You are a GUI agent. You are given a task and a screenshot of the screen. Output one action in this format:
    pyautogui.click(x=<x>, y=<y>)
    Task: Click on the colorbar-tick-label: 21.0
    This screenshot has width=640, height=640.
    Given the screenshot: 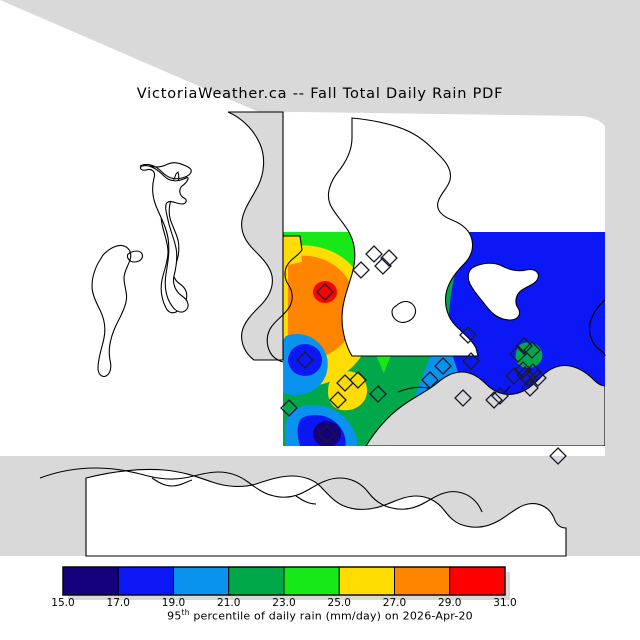 What is the action you would take?
    pyautogui.click(x=228, y=603)
    